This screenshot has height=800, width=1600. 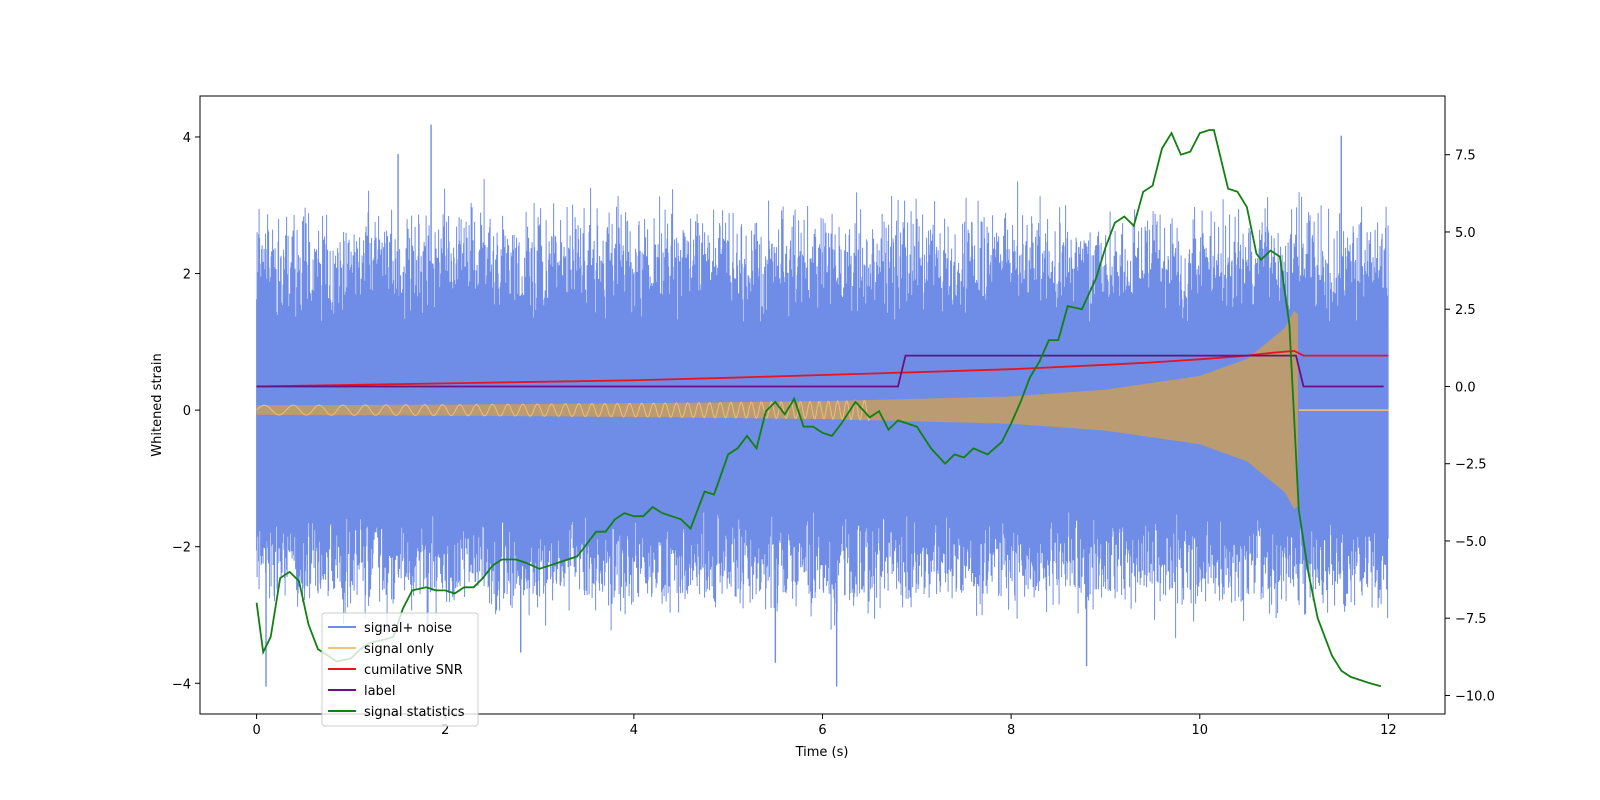 I want to click on signal-oscillation, so click(x=563, y=410).